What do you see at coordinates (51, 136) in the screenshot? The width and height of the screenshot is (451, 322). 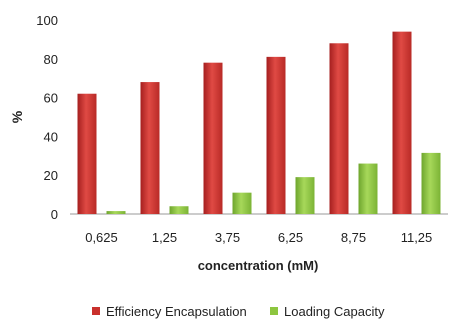 I see `y-tick-label: 40` at bounding box center [51, 136].